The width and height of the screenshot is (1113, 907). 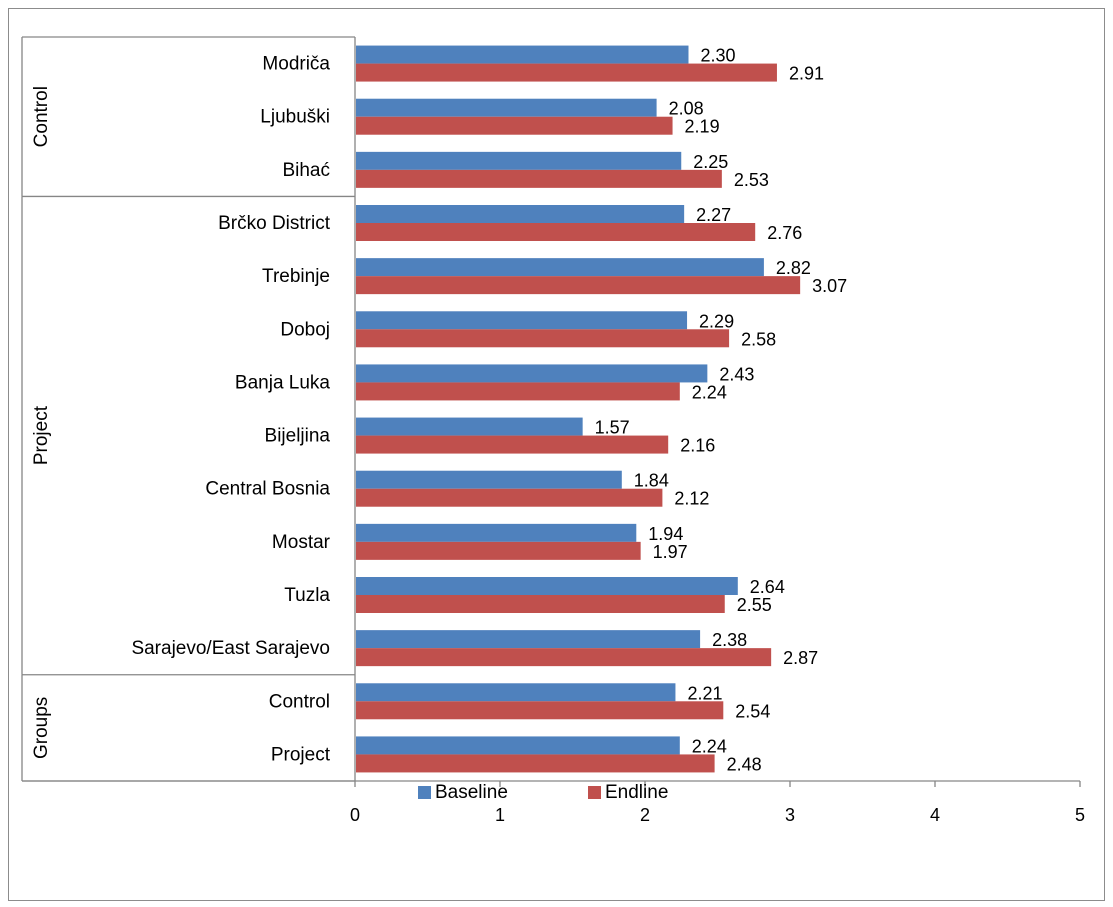 What do you see at coordinates (424, 792) in the screenshot?
I see `baseline-legend-swatch` at bounding box center [424, 792].